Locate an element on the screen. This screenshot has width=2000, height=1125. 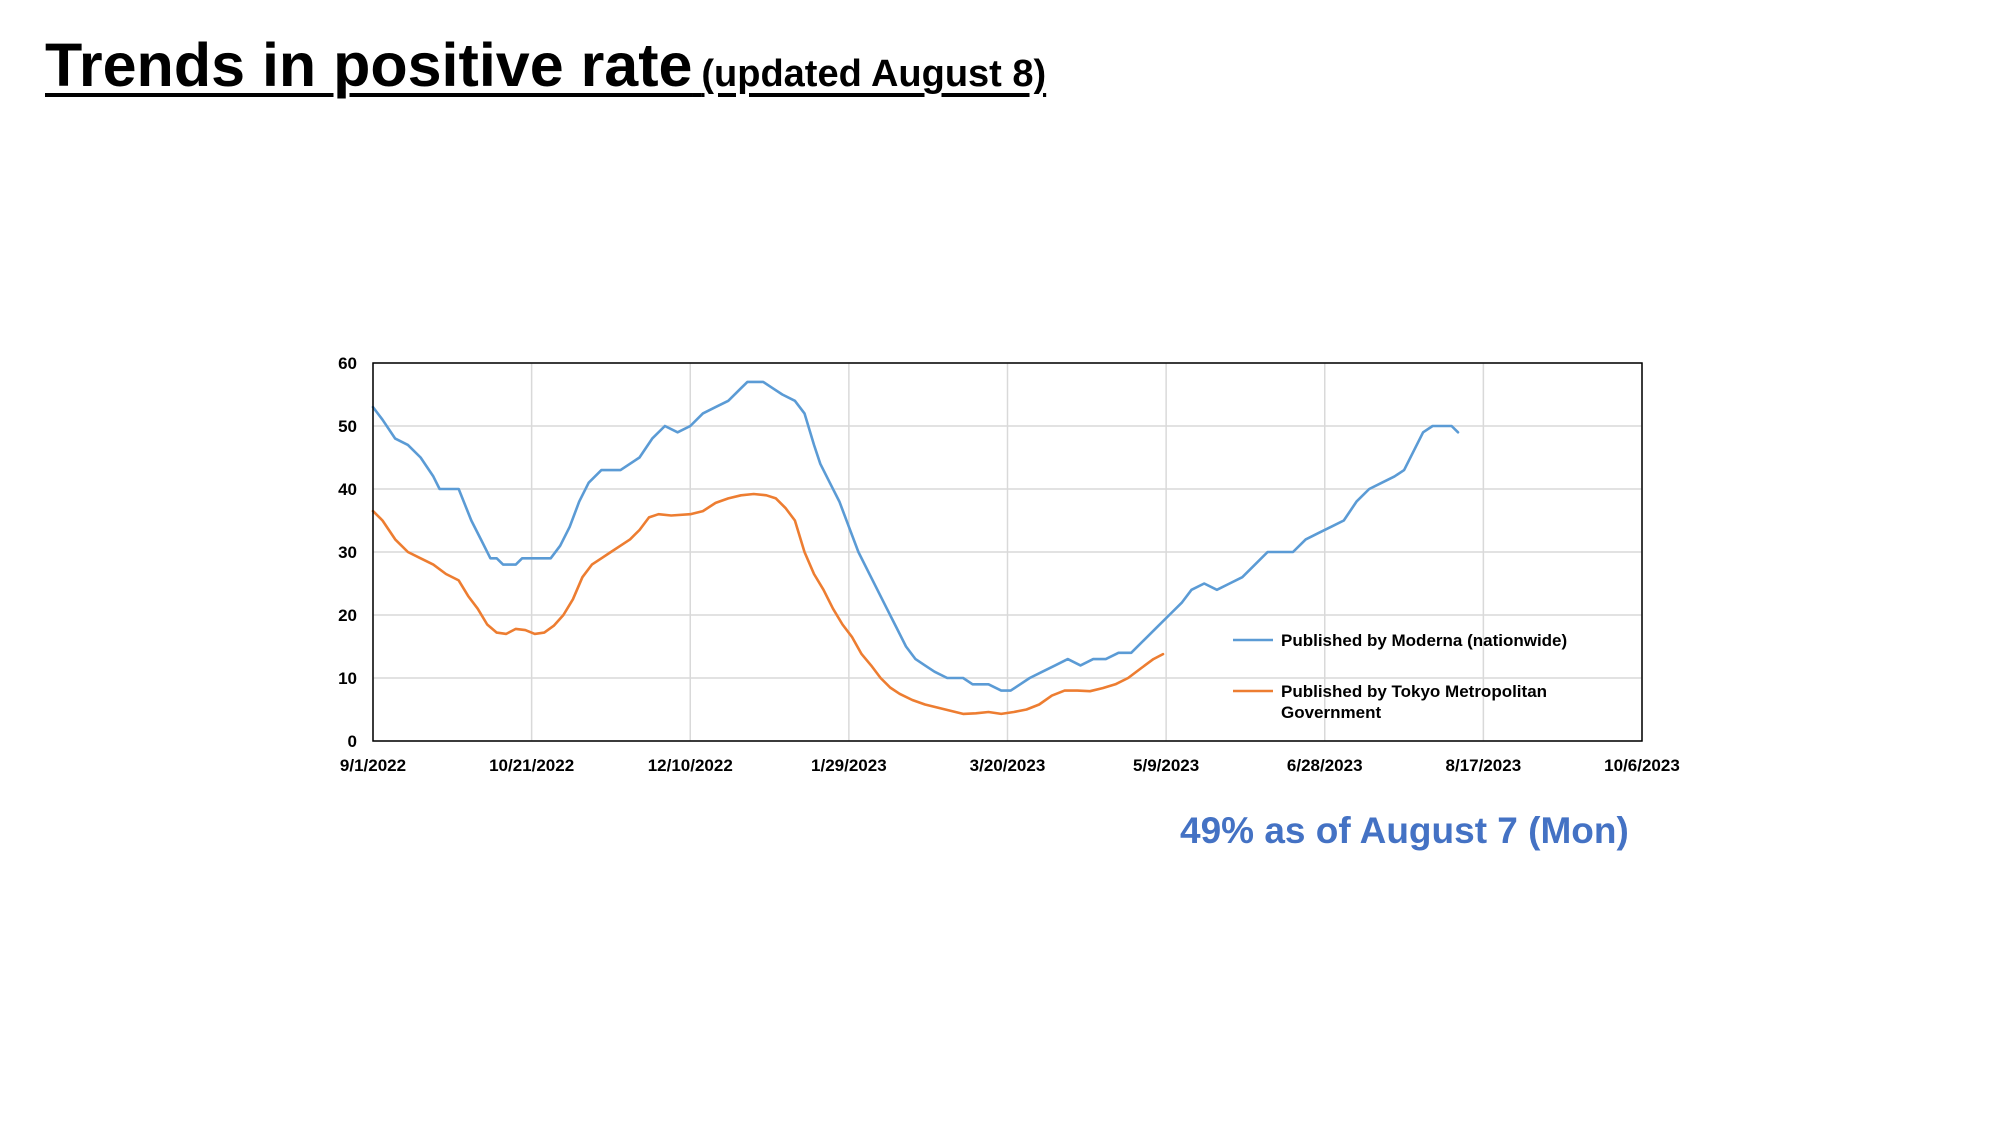
y-tick-label: 50 is located at coordinates (347, 426).